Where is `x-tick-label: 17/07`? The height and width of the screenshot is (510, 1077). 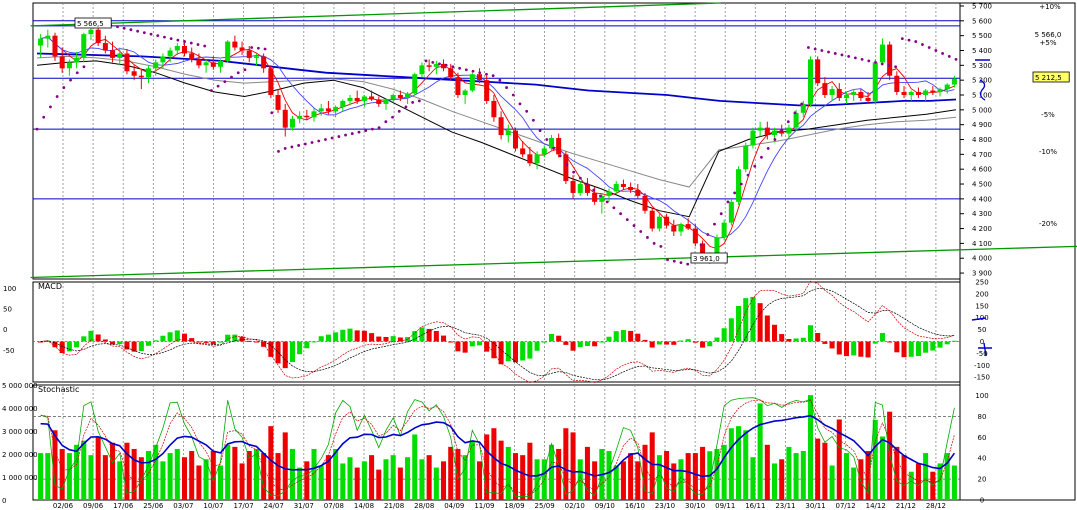 x-tick-label: 17/07 is located at coordinates (244, 506).